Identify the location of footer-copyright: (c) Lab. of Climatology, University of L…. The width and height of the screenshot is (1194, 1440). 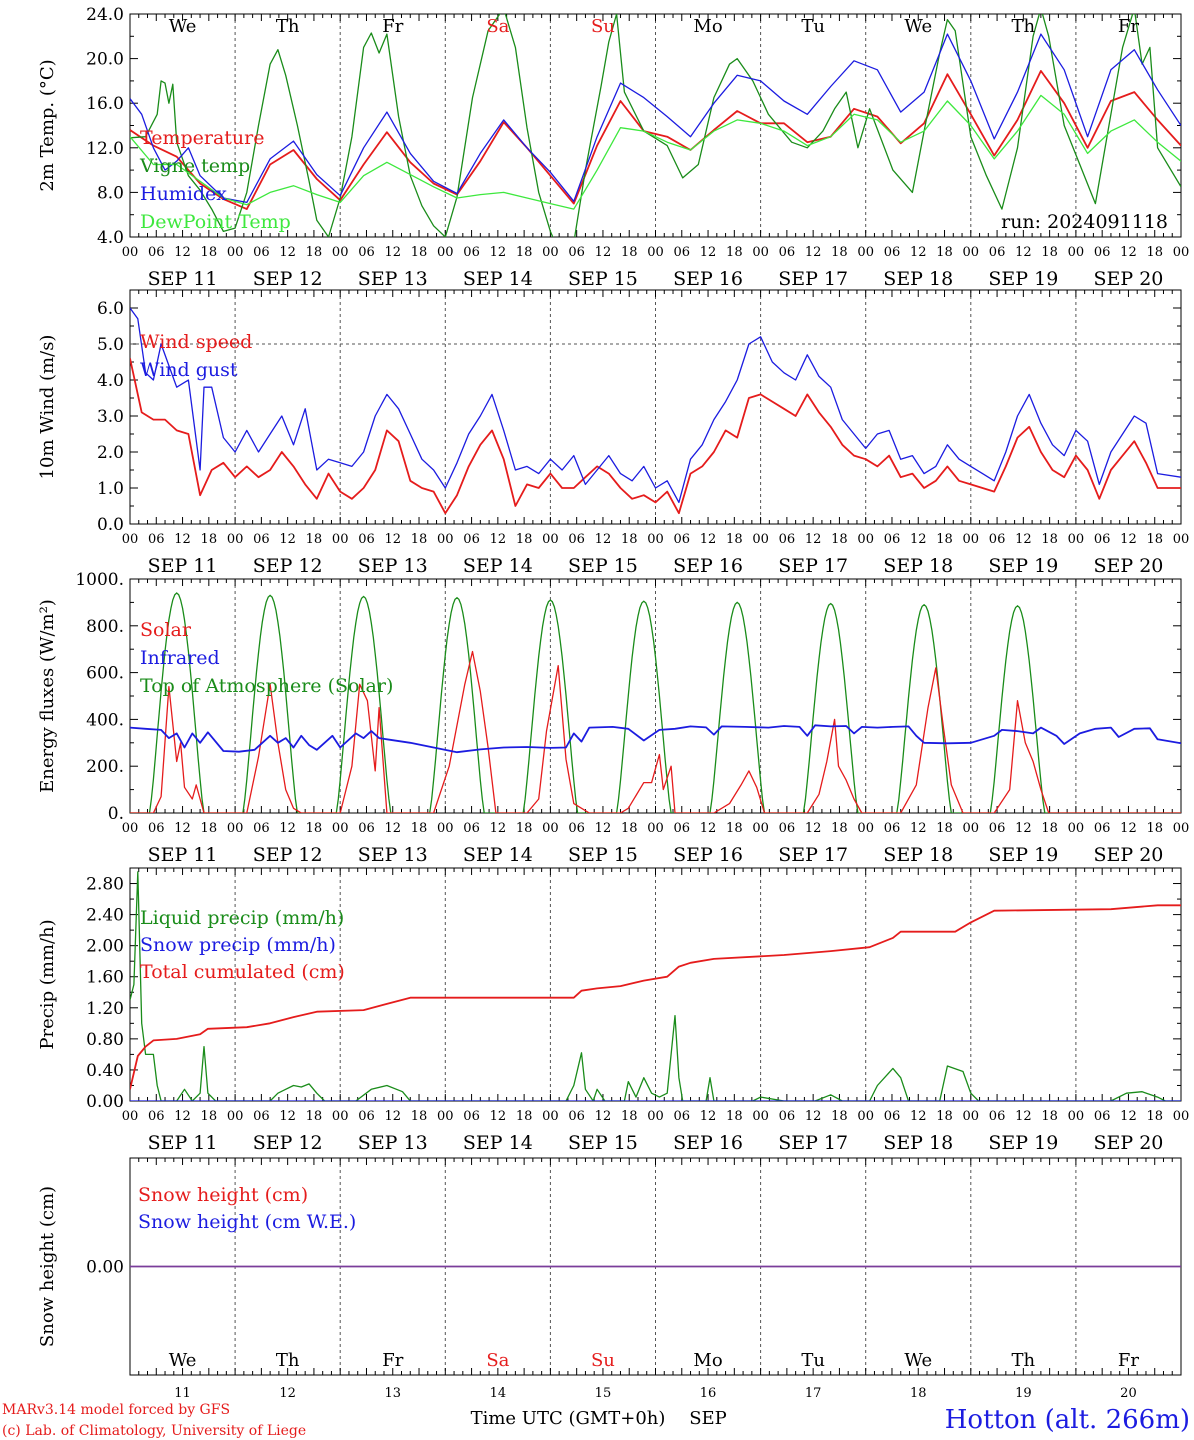
(154, 1431).